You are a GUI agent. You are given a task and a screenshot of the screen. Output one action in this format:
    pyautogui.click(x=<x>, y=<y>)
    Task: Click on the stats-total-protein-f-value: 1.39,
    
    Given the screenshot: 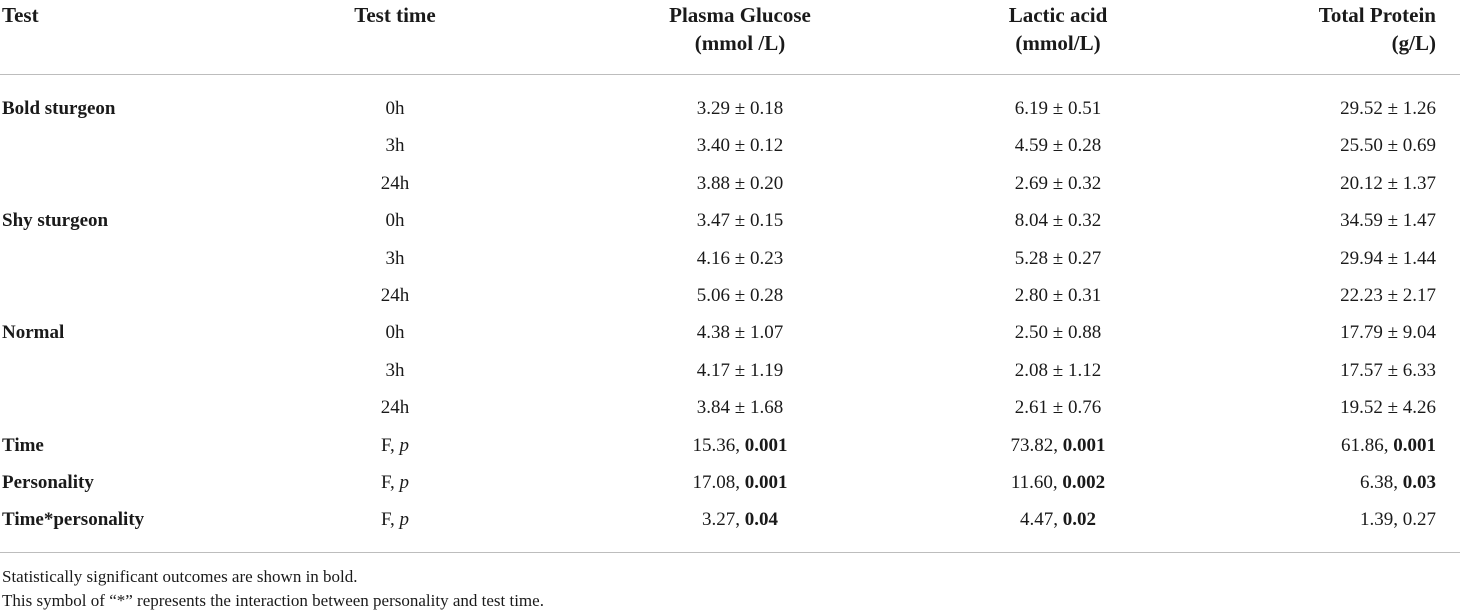 What is the action you would take?
    pyautogui.click(x=1381, y=520)
    